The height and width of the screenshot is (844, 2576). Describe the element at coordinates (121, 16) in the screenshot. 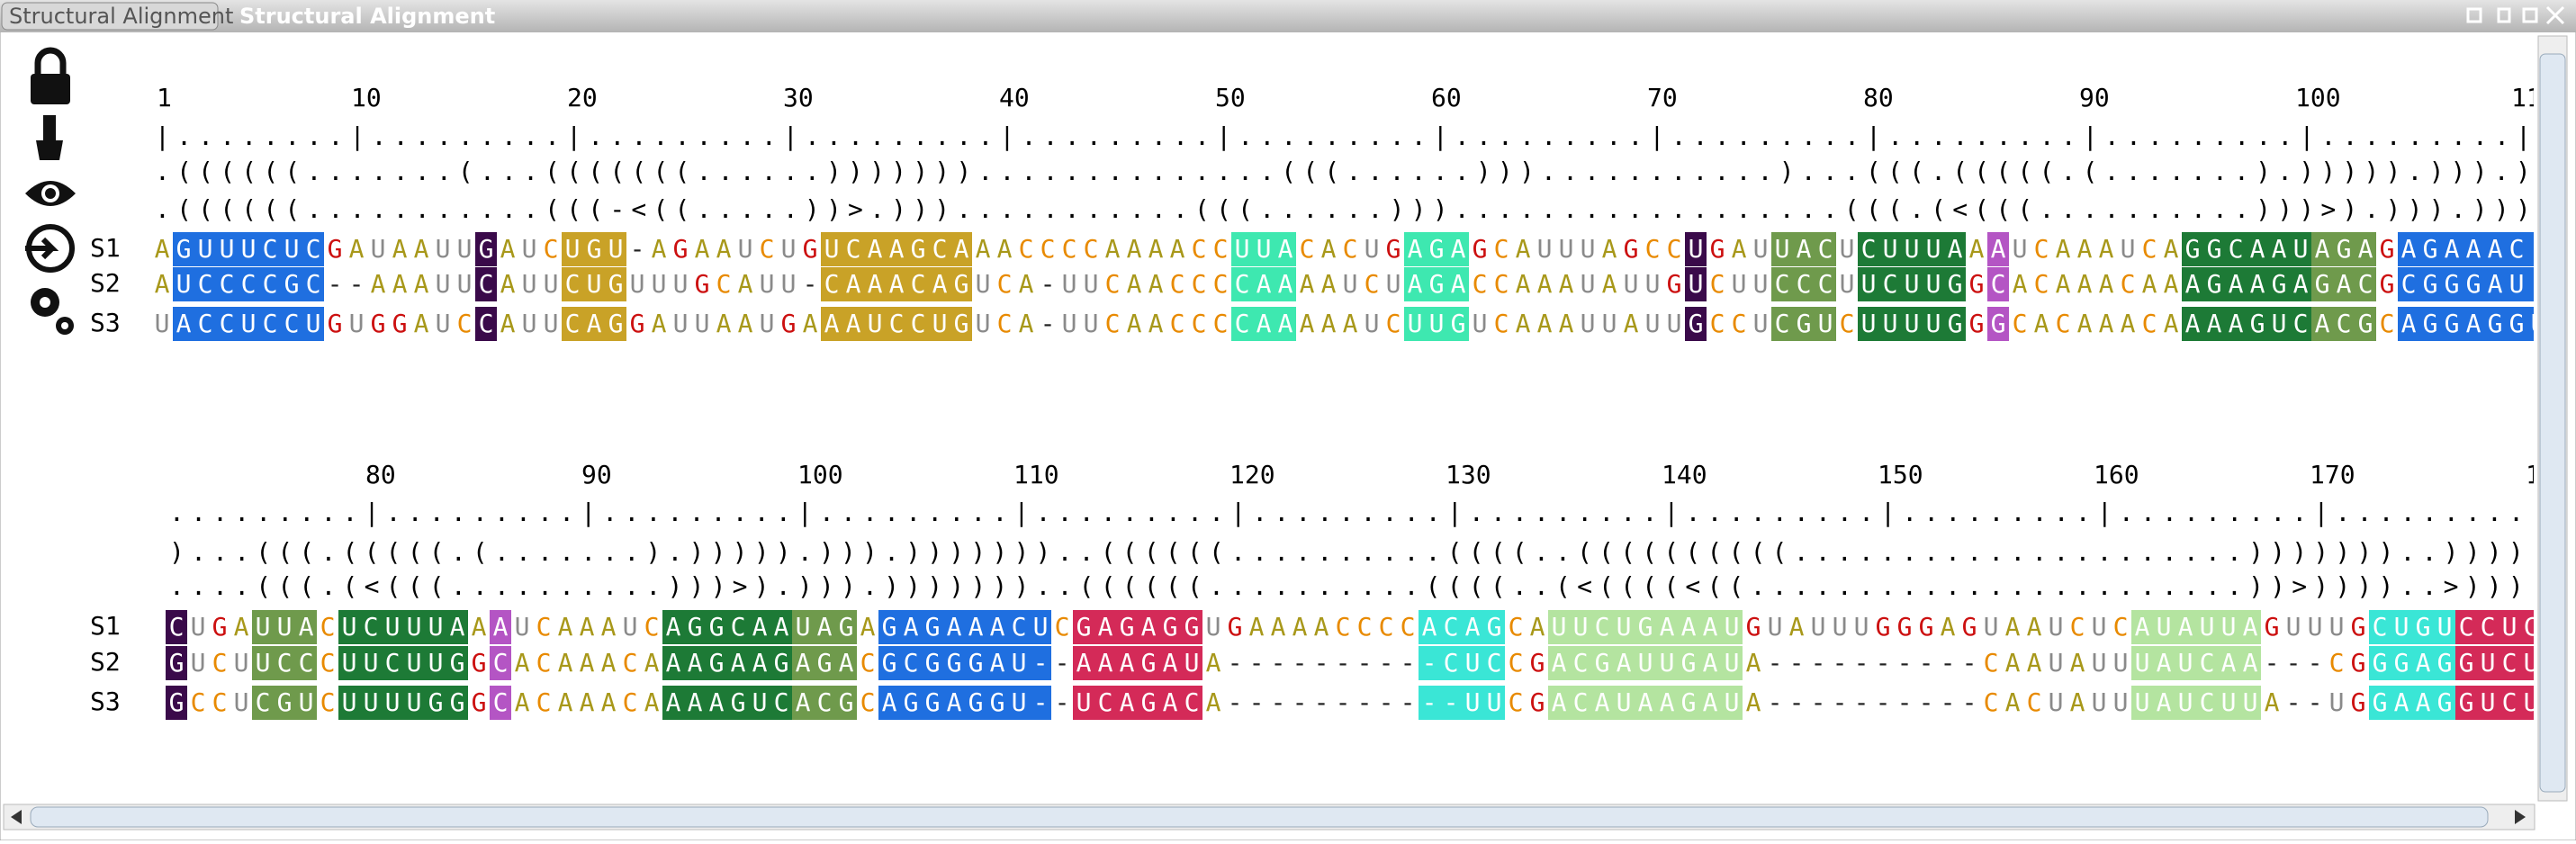

I see `tab-label: Structural Alignment` at that location.